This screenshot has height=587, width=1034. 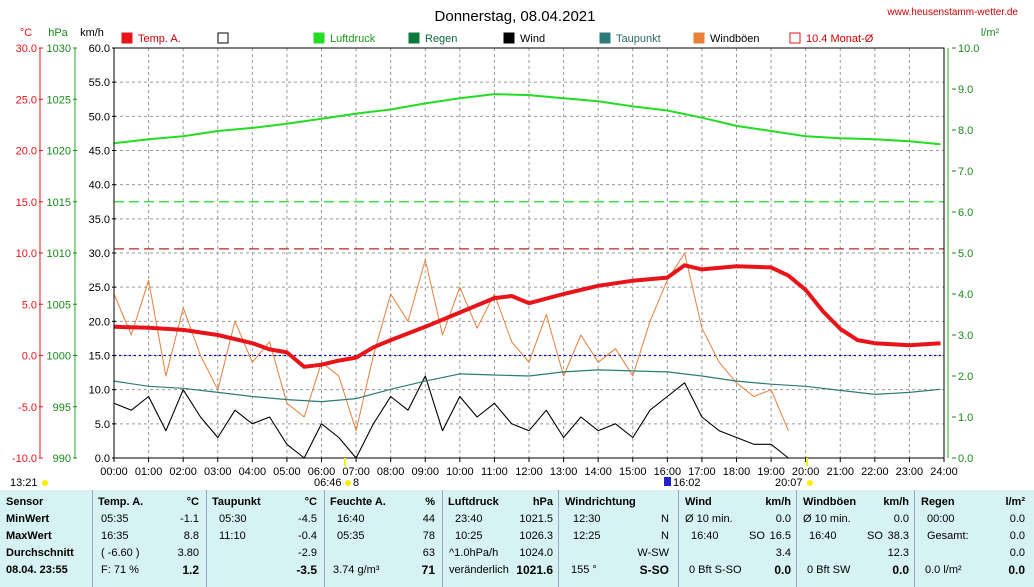 What do you see at coordinates (358, 502) in the screenshot?
I see `hum-header: Feuchte A.` at bounding box center [358, 502].